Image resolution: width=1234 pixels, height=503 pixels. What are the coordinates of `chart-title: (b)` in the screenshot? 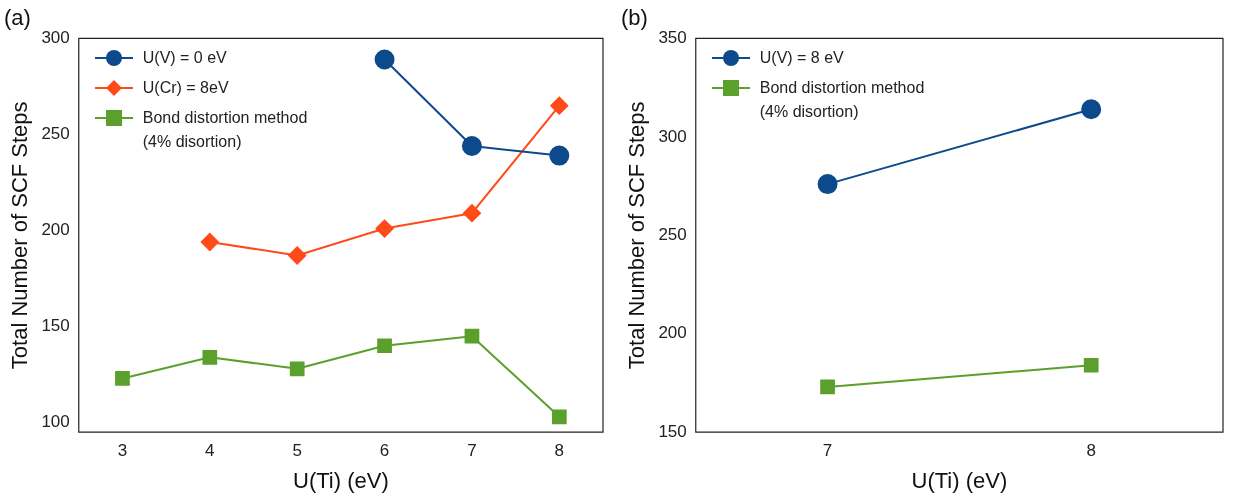 It's located at (634, 18).